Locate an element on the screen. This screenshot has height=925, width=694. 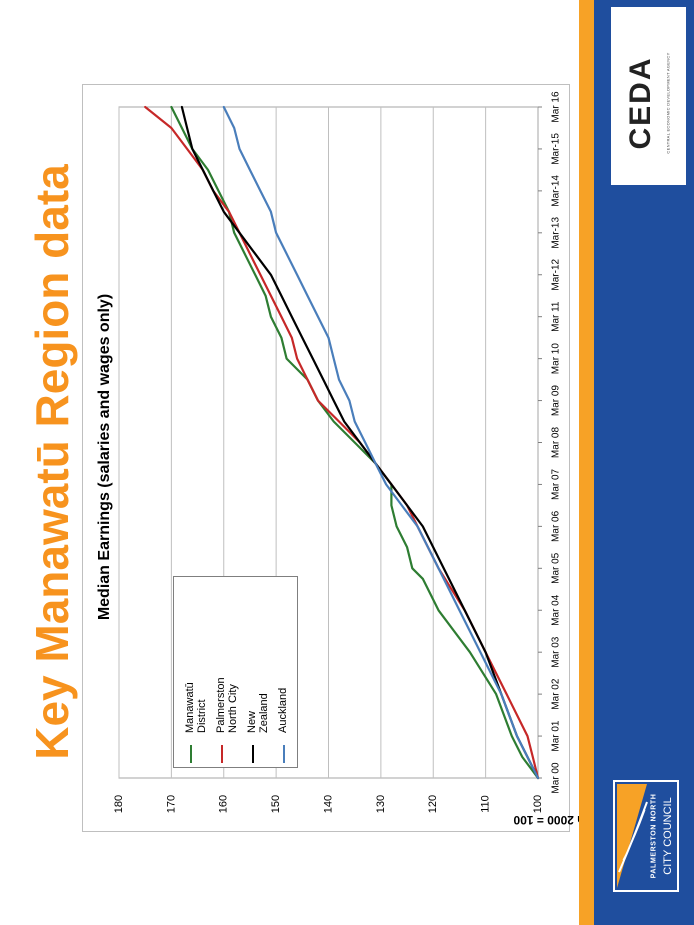
x-tick-label: Mar 09 is located at coordinates (556, 401).